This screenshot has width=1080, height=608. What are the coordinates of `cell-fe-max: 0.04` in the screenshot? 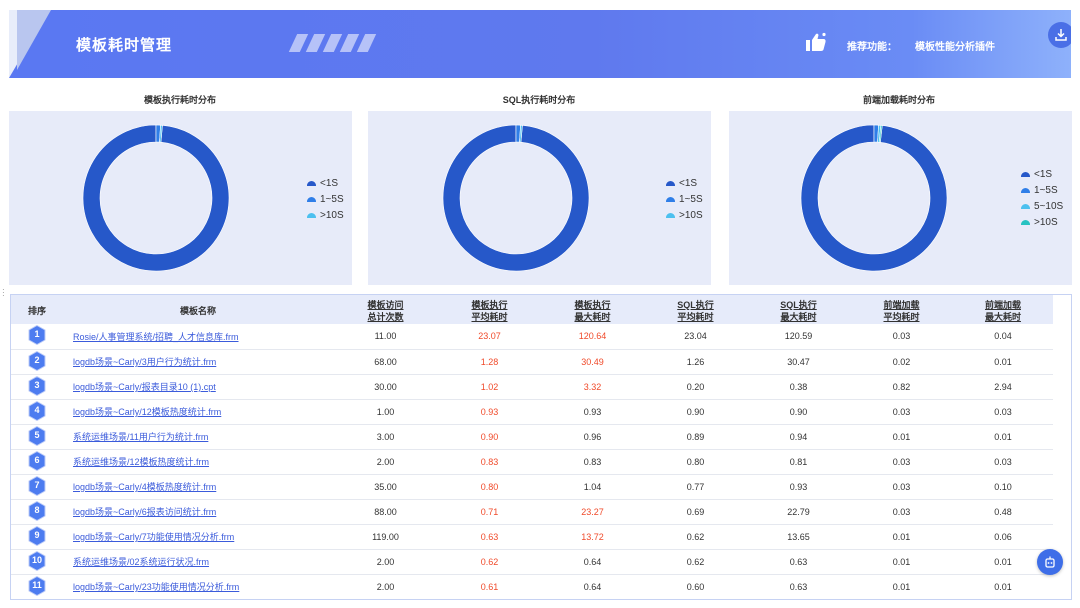 It's located at (1003, 336).